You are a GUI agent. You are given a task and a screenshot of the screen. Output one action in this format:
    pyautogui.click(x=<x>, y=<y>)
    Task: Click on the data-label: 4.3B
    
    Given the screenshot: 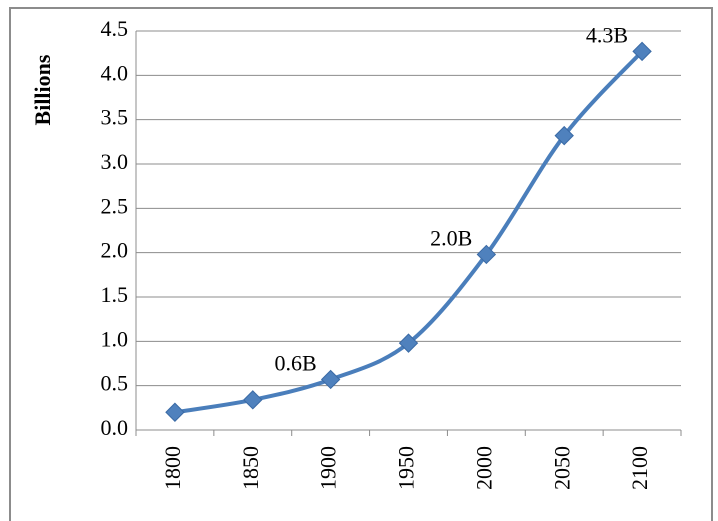 What is the action you would take?
    pyautogui.click(x=607, y=34)
    